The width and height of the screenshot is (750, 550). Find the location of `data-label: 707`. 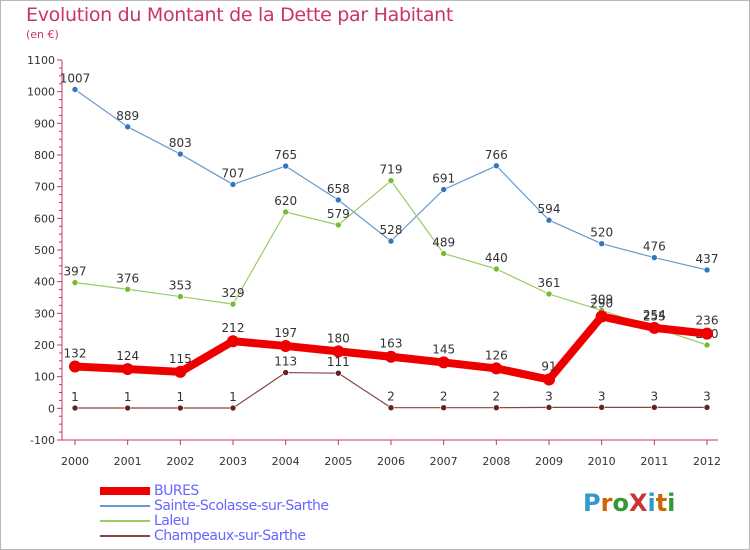

data-label: 707 is located at coordinates (233, 173).